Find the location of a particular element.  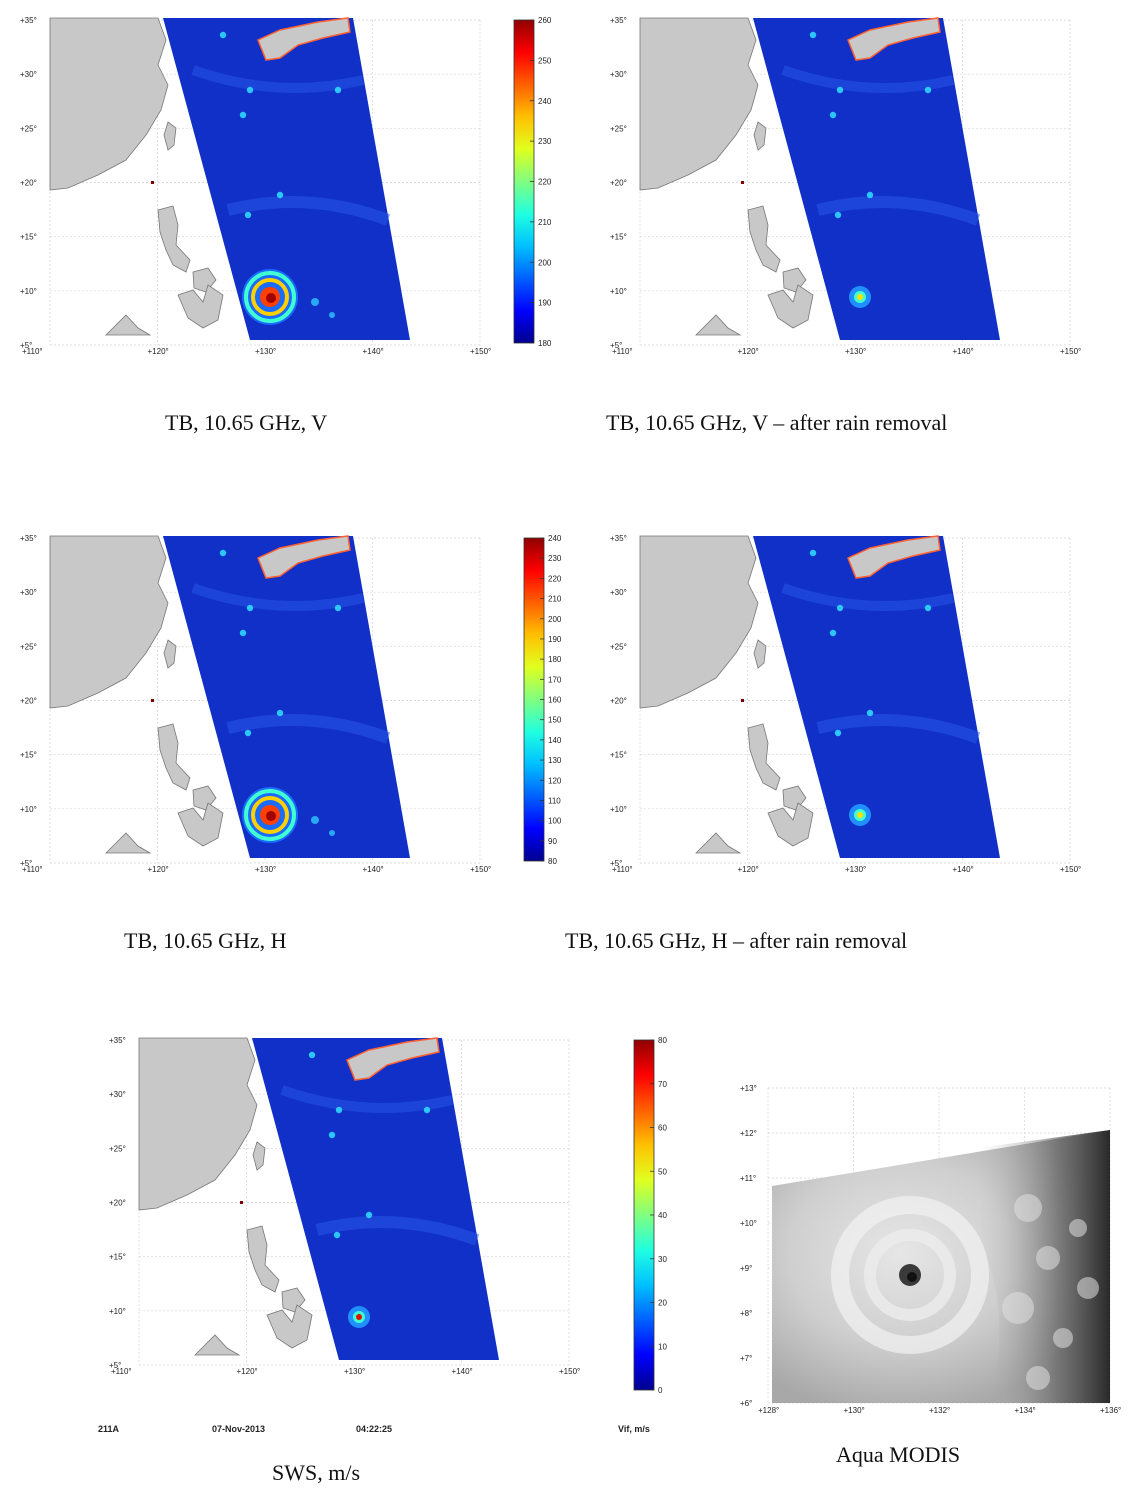

lat-tick-label: +15° is located at coordinates (618, 755).